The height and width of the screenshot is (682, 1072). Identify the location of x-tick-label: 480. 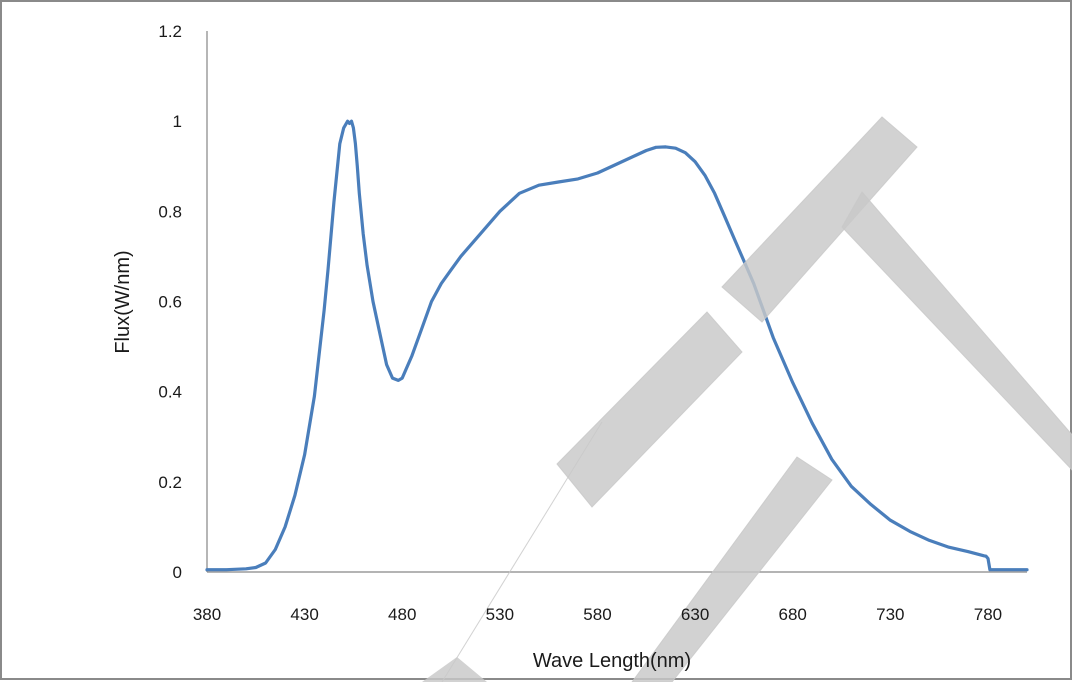
(402, 614).